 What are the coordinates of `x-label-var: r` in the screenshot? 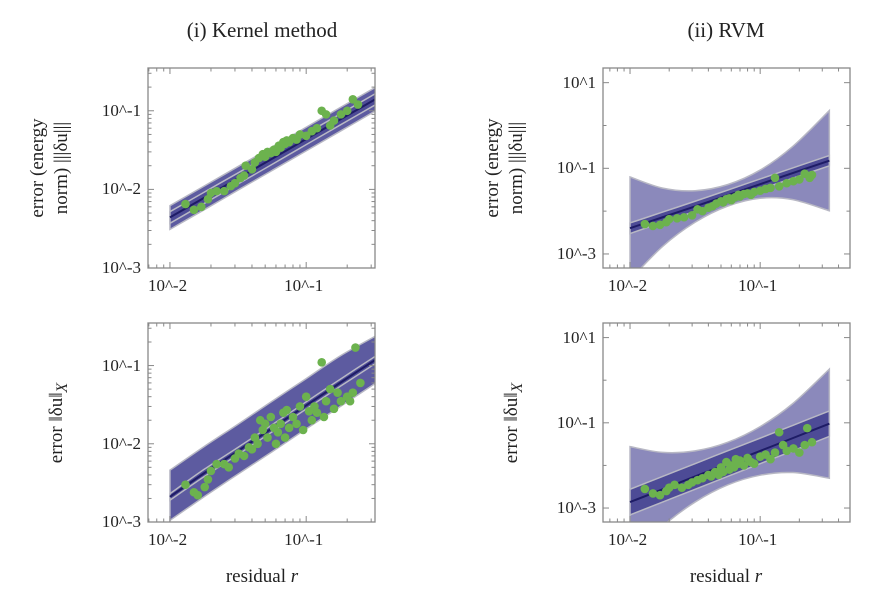 It's located at (758, 576).